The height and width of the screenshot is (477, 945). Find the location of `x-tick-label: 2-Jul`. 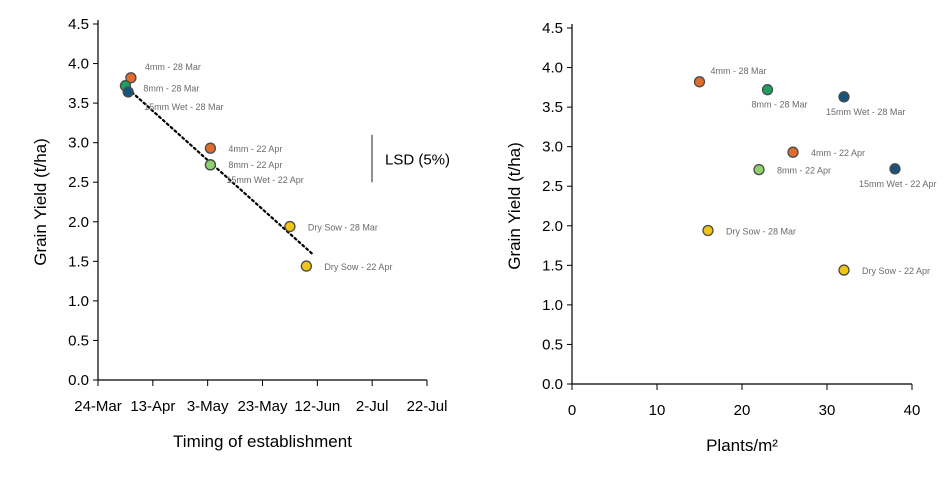

x-tick-label: 2-Jul is located at coordinates (372, 406).